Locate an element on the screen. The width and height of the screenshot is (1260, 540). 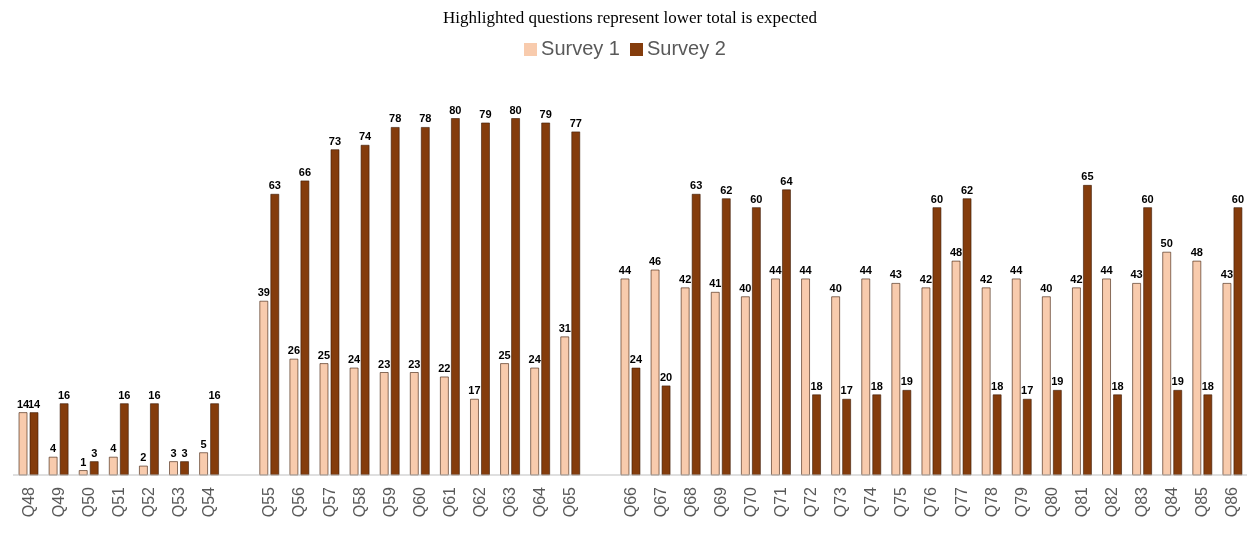
x-tick-label: Q79 is located at coordinates (1021, 502).